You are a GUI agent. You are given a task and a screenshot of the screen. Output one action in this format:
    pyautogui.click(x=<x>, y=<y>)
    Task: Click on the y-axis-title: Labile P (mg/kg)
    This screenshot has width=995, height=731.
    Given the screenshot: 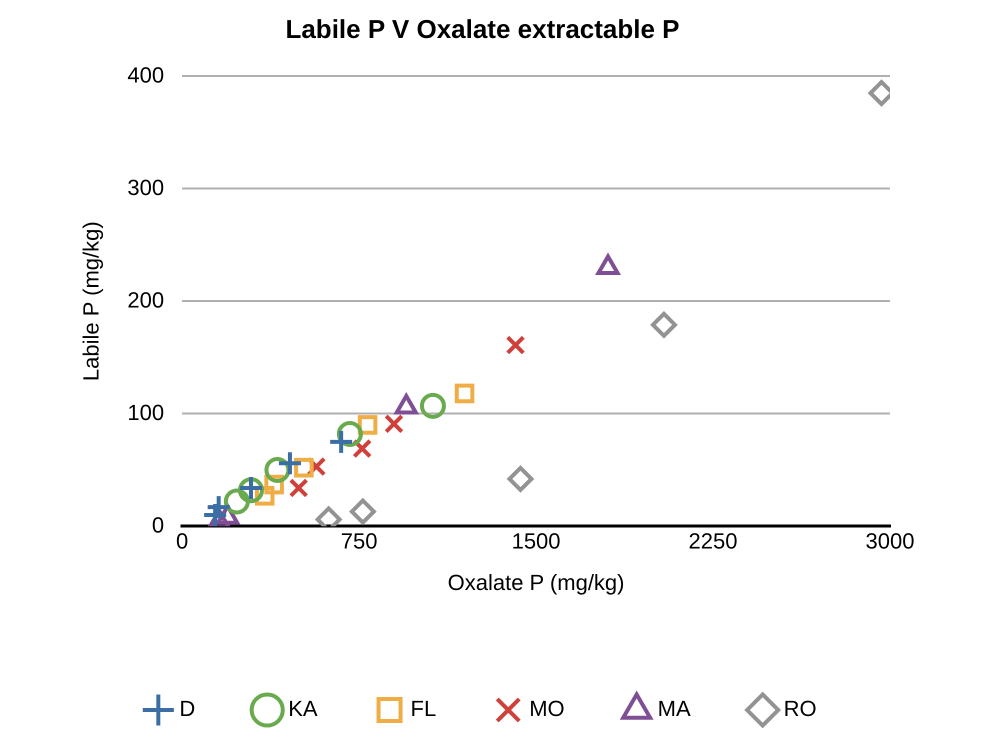 What is the action you would take?
    pyautogui.click(x=91, y=301)
    